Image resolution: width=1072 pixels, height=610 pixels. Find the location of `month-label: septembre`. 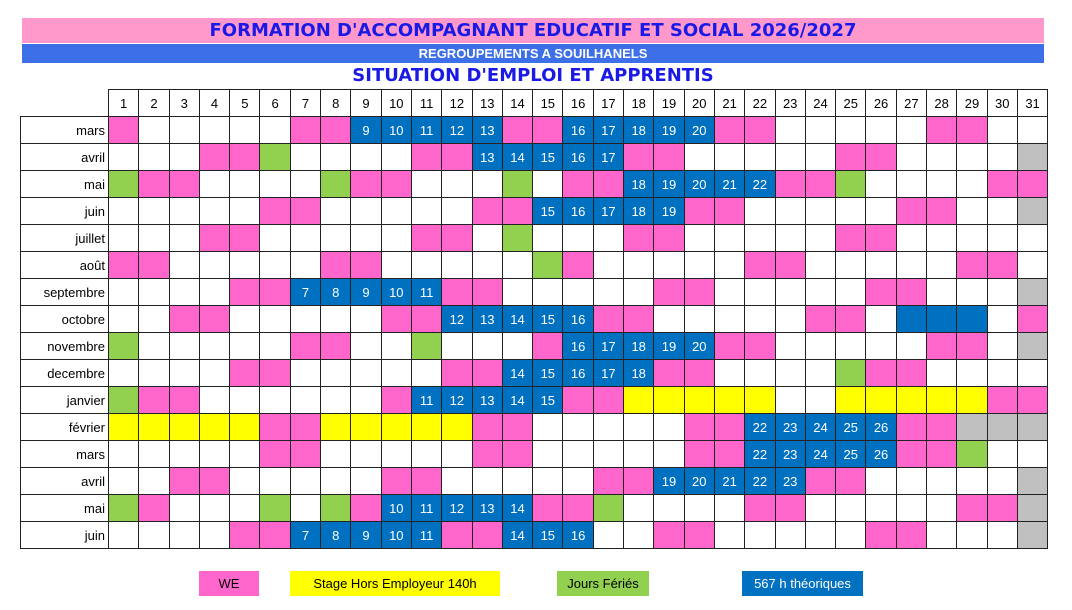

month-label: septembre is located at coordinates (64, 292).